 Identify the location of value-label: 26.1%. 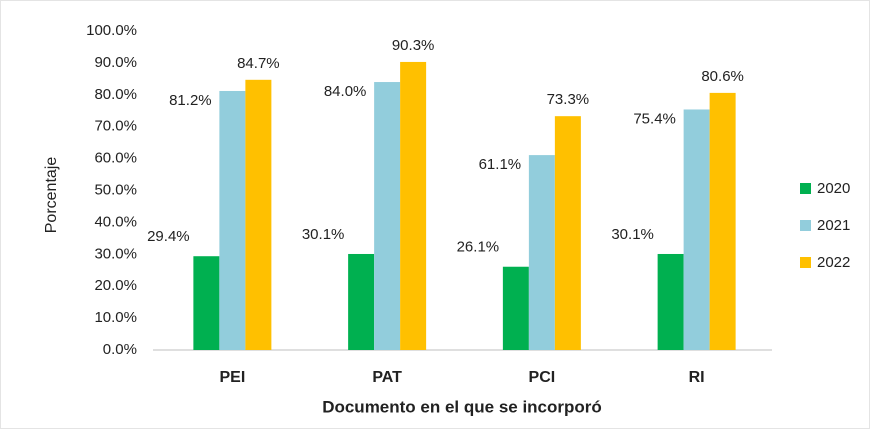
(478, 247).